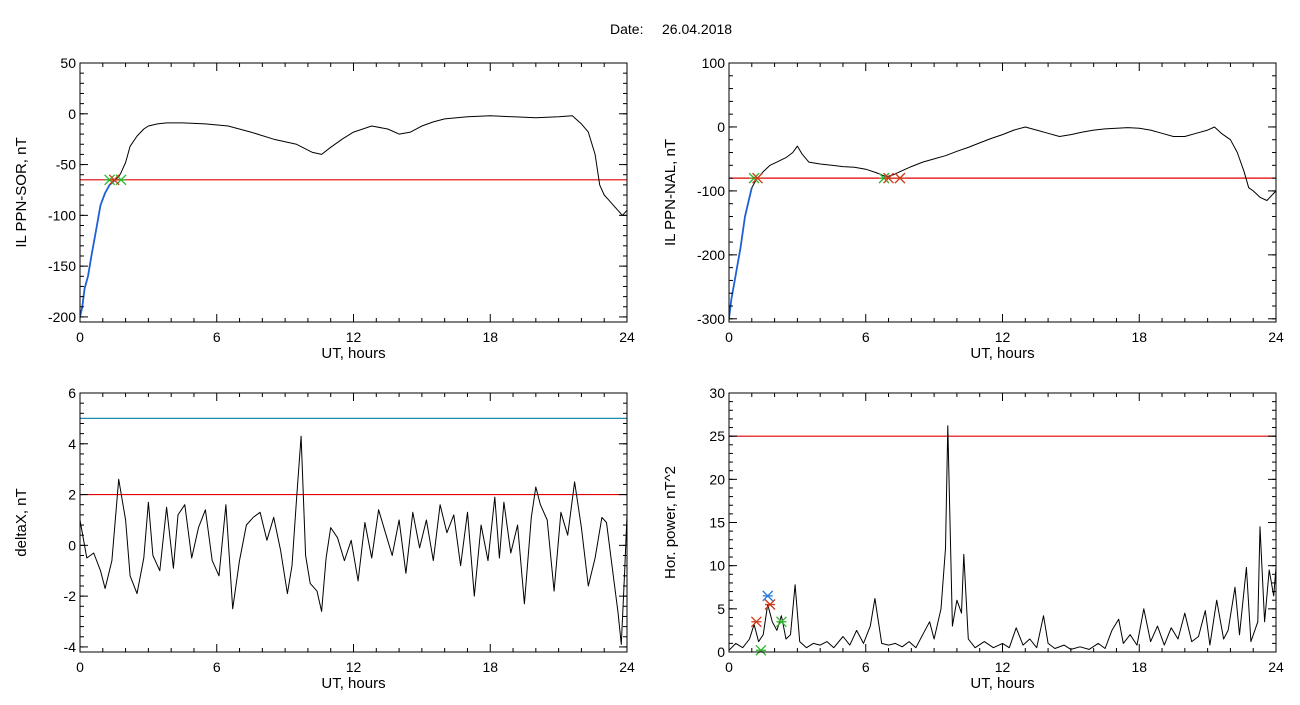 The image size is (1300, 705). Describe the element at coordinates (714, 63) in the screenshot. I see `y-tick-label: 100` at that location.